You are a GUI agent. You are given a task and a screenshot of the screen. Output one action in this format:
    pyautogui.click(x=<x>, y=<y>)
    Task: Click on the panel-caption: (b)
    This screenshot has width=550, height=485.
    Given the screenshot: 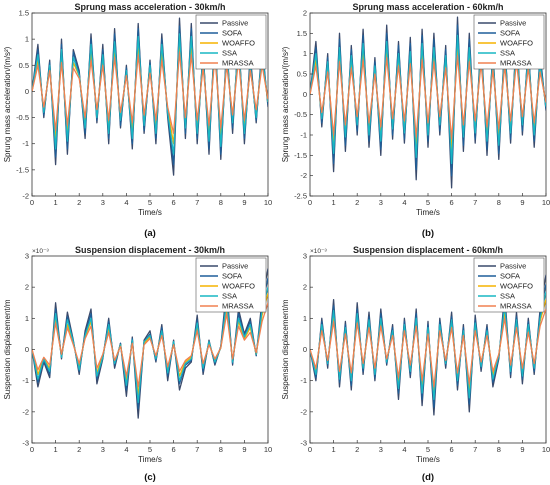 What is the action you would take?
    pyautogui.click(x=428, y=233)
    